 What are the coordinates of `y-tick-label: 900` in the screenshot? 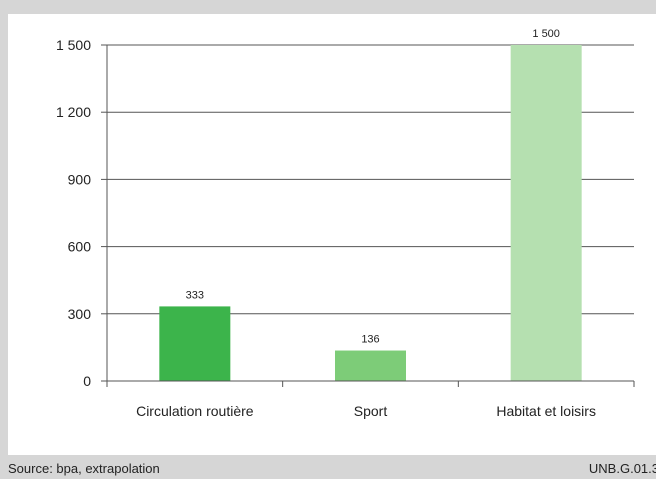 It's located at (80, 179).